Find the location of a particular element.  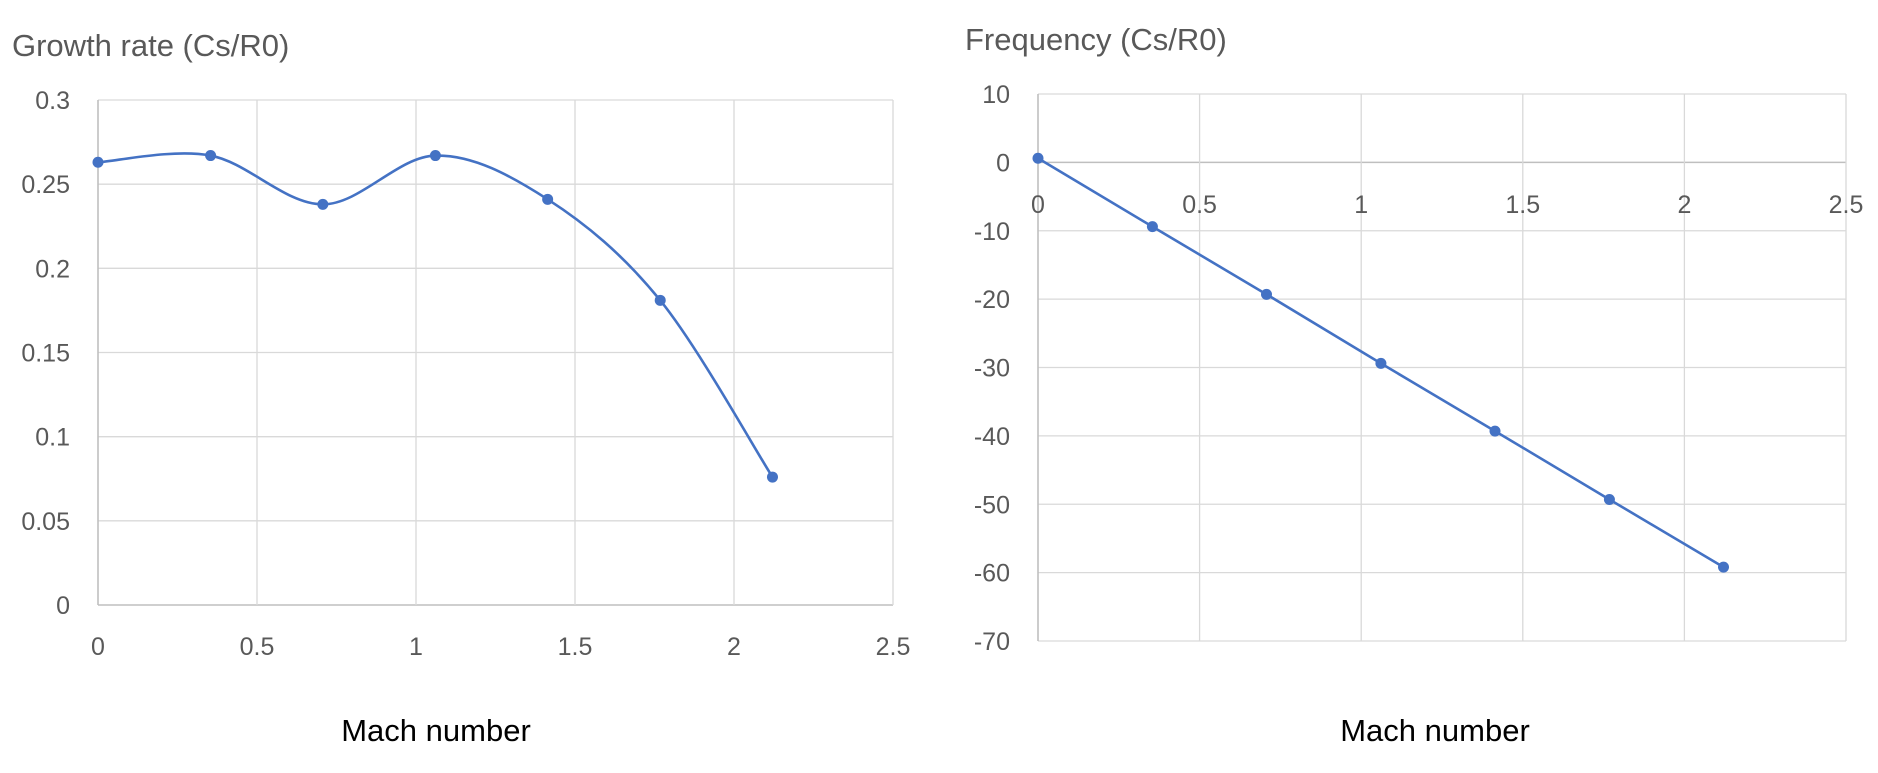

y-tick-label: 0.05 is located at coordinates (45, 522).